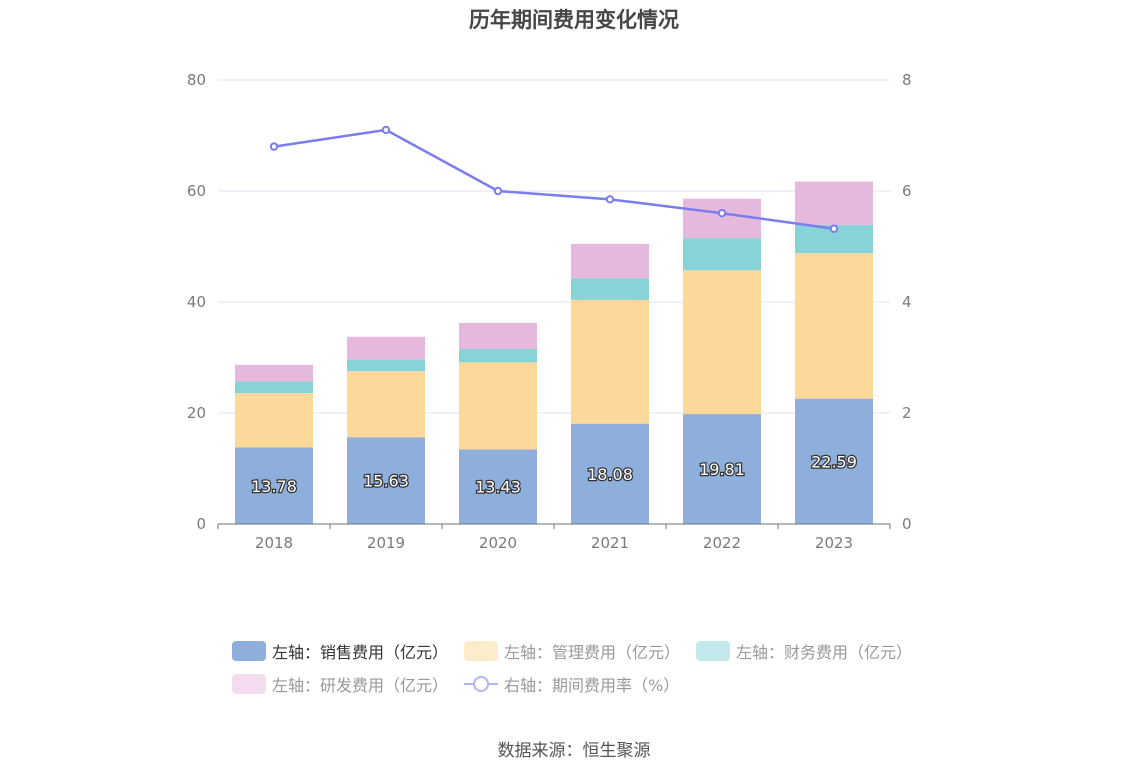 This screenshot has width=1148, height=776. I want to click on data-label: 13.78, so click(274, 486).